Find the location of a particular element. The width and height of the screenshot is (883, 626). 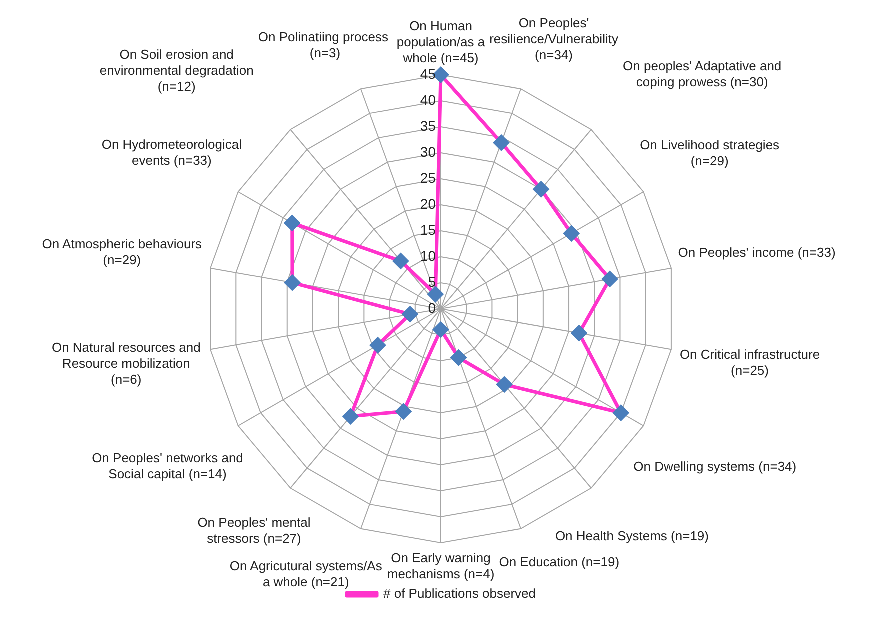

spoke-label: On Livelihood strategies (n=29) is located at coordinates (710, 152).